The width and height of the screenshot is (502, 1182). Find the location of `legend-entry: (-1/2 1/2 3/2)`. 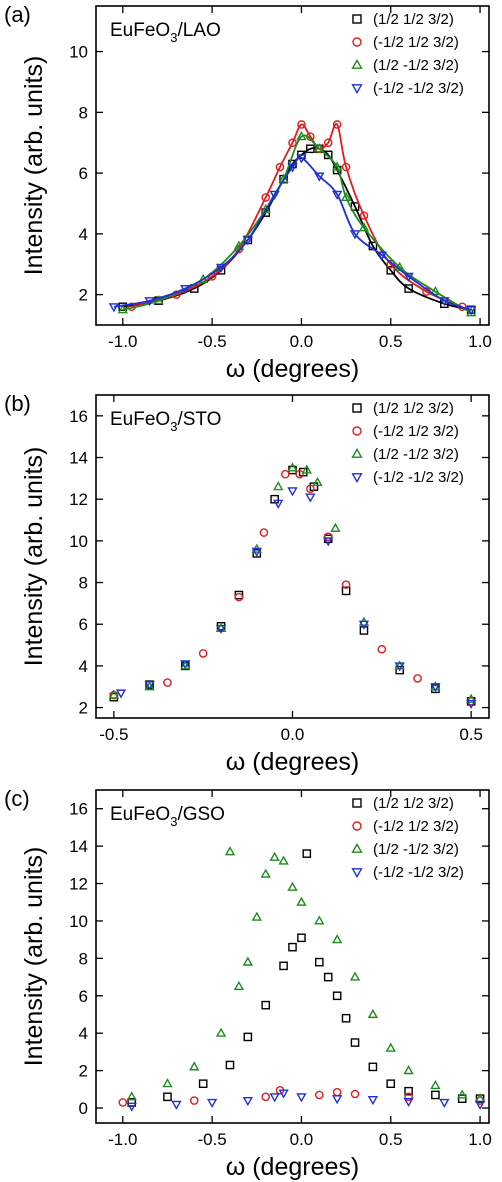

legend-entry: (-1/2 1/2 3/2) is located at coordinates (416, 431).